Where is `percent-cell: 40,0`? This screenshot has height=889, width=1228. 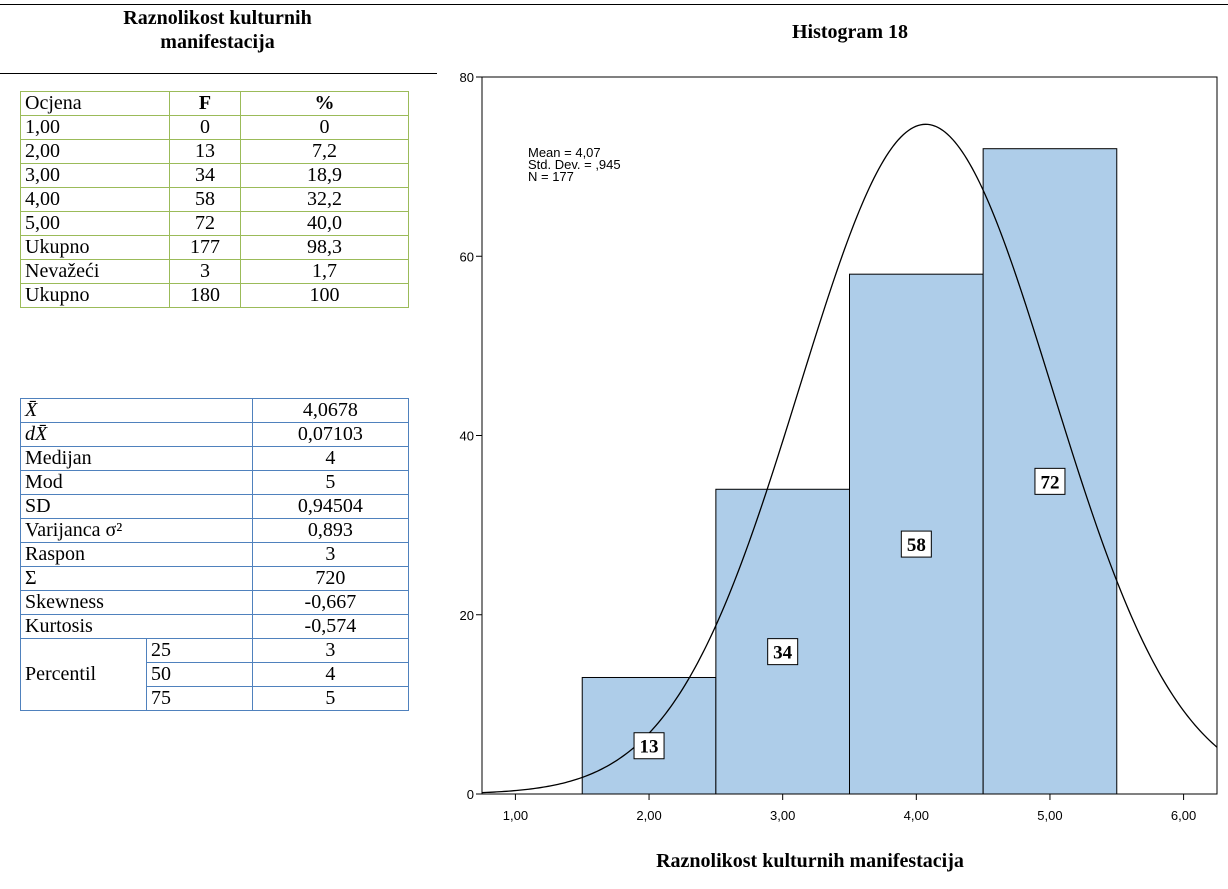
percent-cell: 40,0 is located at coordinates (324, 223).